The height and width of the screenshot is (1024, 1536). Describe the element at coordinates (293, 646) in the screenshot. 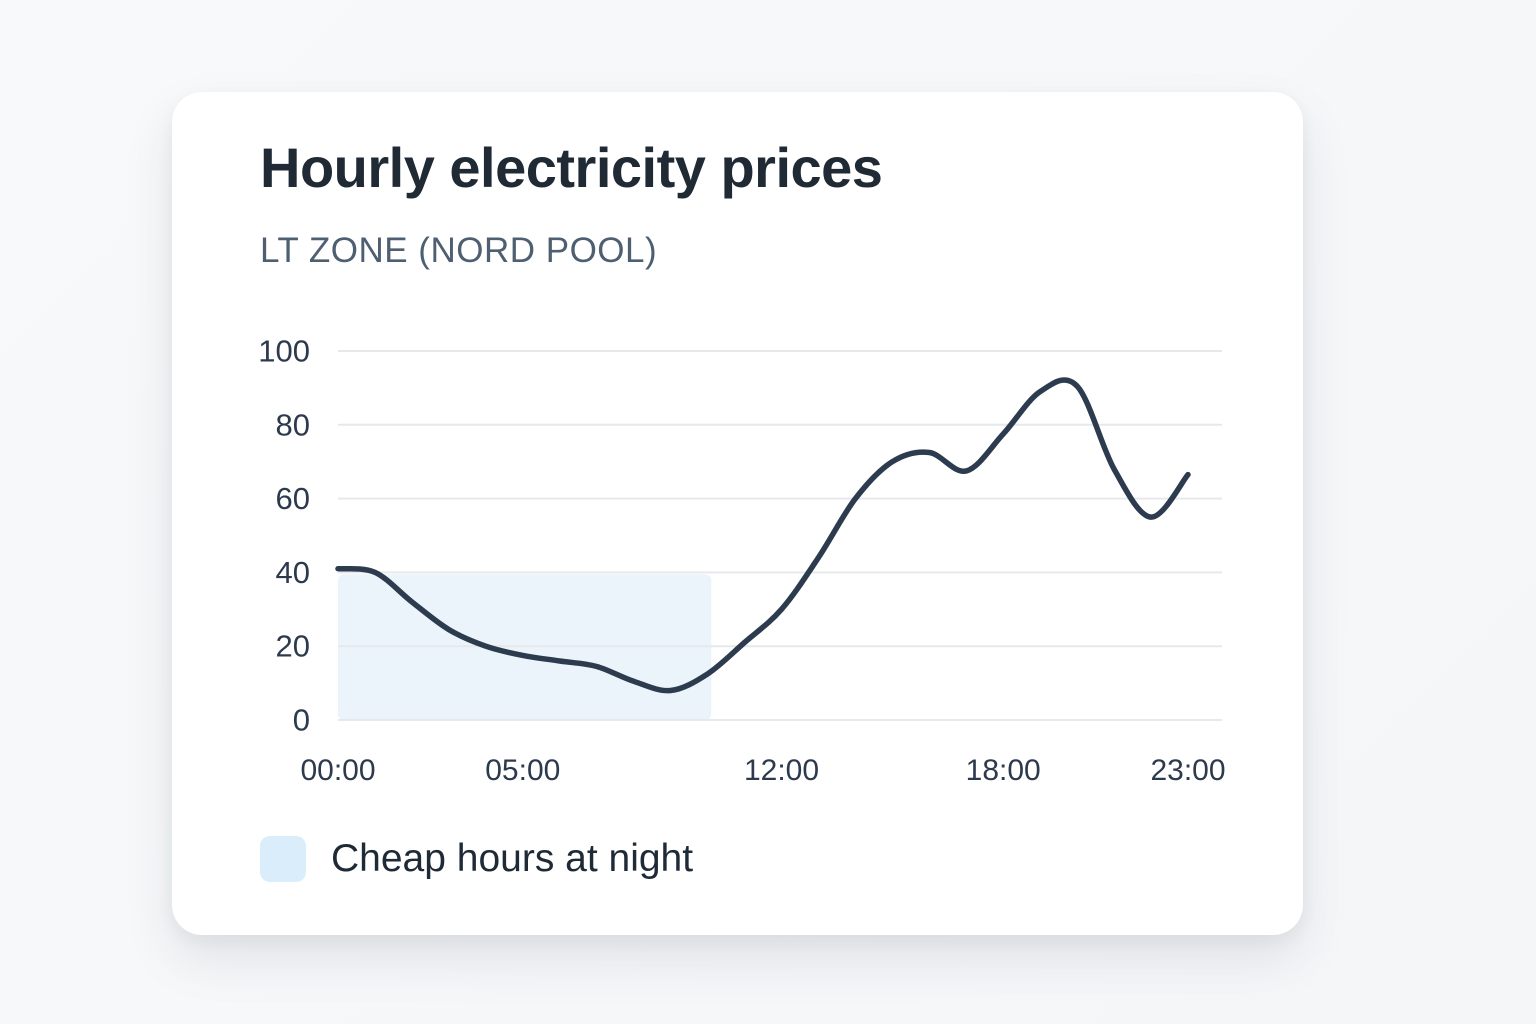

I see `y-axis-tick-label: 20` at that location.